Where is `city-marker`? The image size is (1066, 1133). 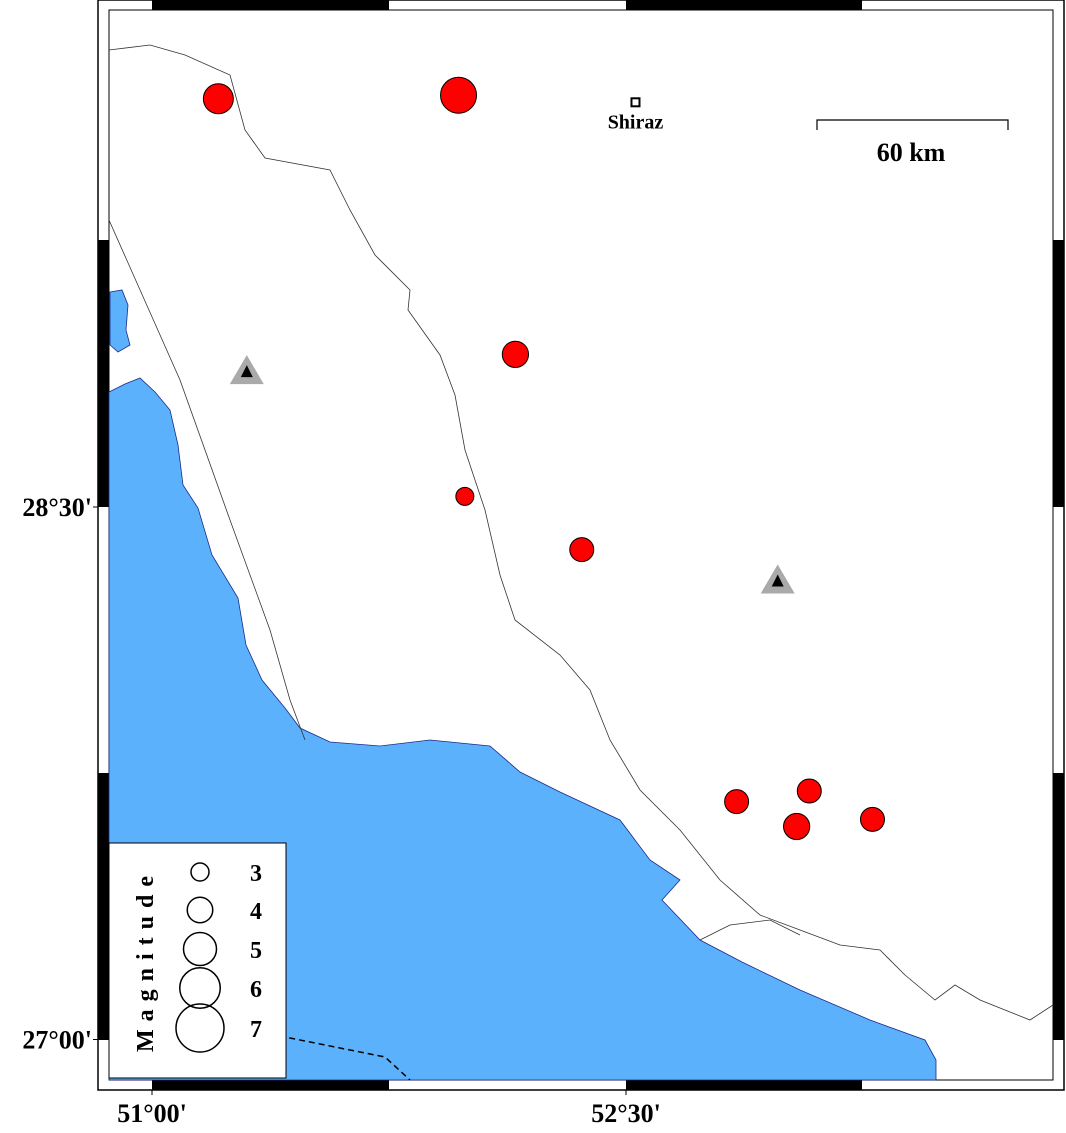
city-marker is located at coordinates (635, 102).